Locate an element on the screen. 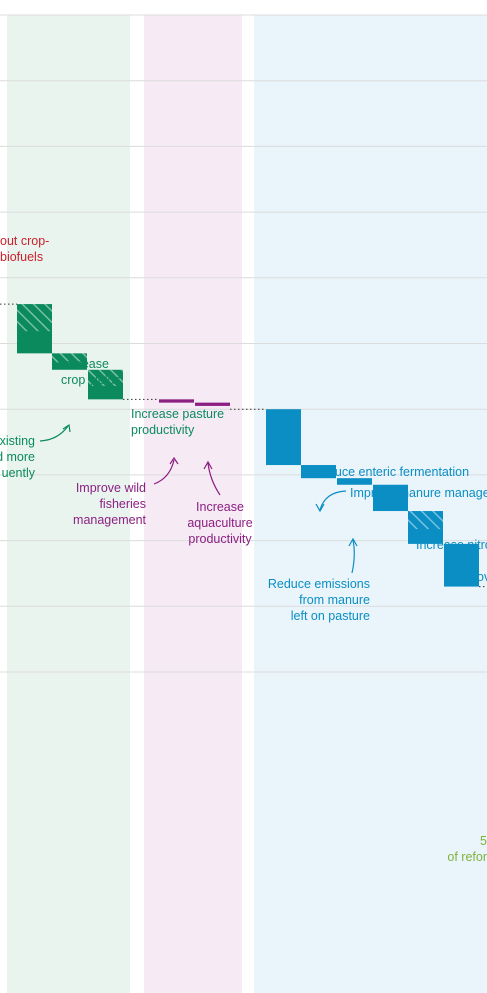 The height and width of the screenshot is (993, 487). leader-aquaculture is located at coordinates (214, 479).